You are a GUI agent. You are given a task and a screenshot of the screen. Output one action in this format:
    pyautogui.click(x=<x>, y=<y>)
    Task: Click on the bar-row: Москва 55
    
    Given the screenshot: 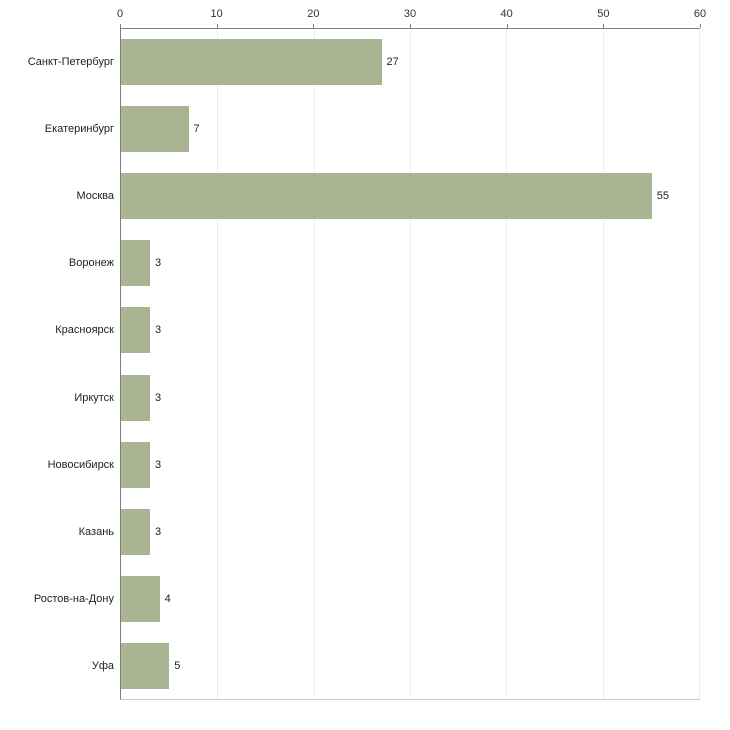 What is the action you would take?
    pyautogui.click(x=365, y=195)
    